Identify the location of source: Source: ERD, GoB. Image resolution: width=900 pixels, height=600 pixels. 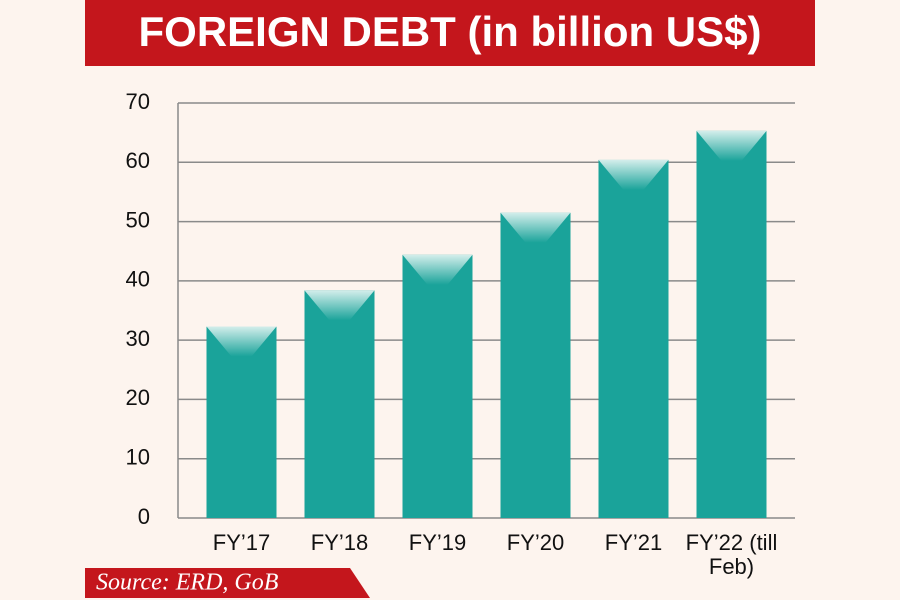
(187, 583).